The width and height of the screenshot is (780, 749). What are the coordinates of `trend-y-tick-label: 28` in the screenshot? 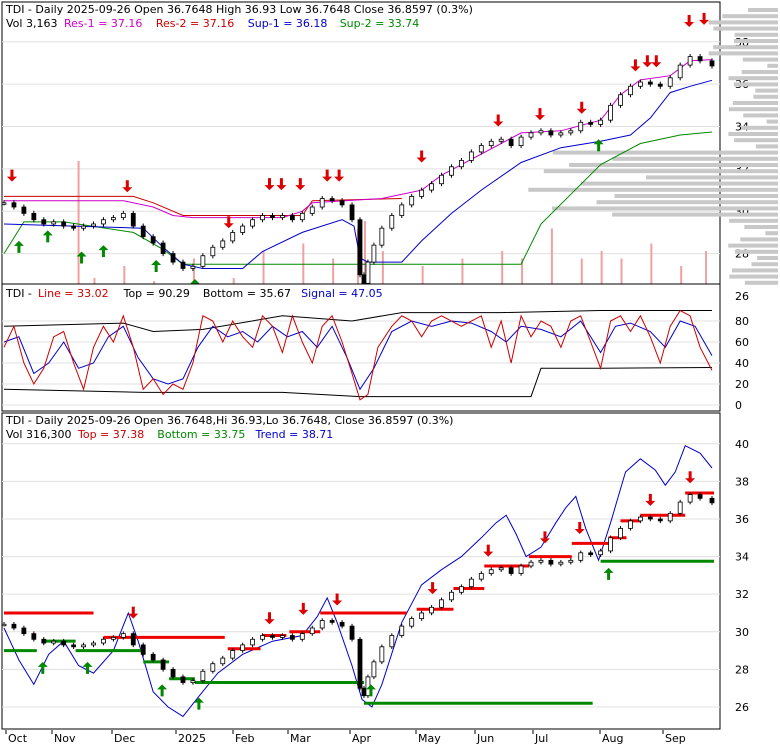 It's located at (742, 669).